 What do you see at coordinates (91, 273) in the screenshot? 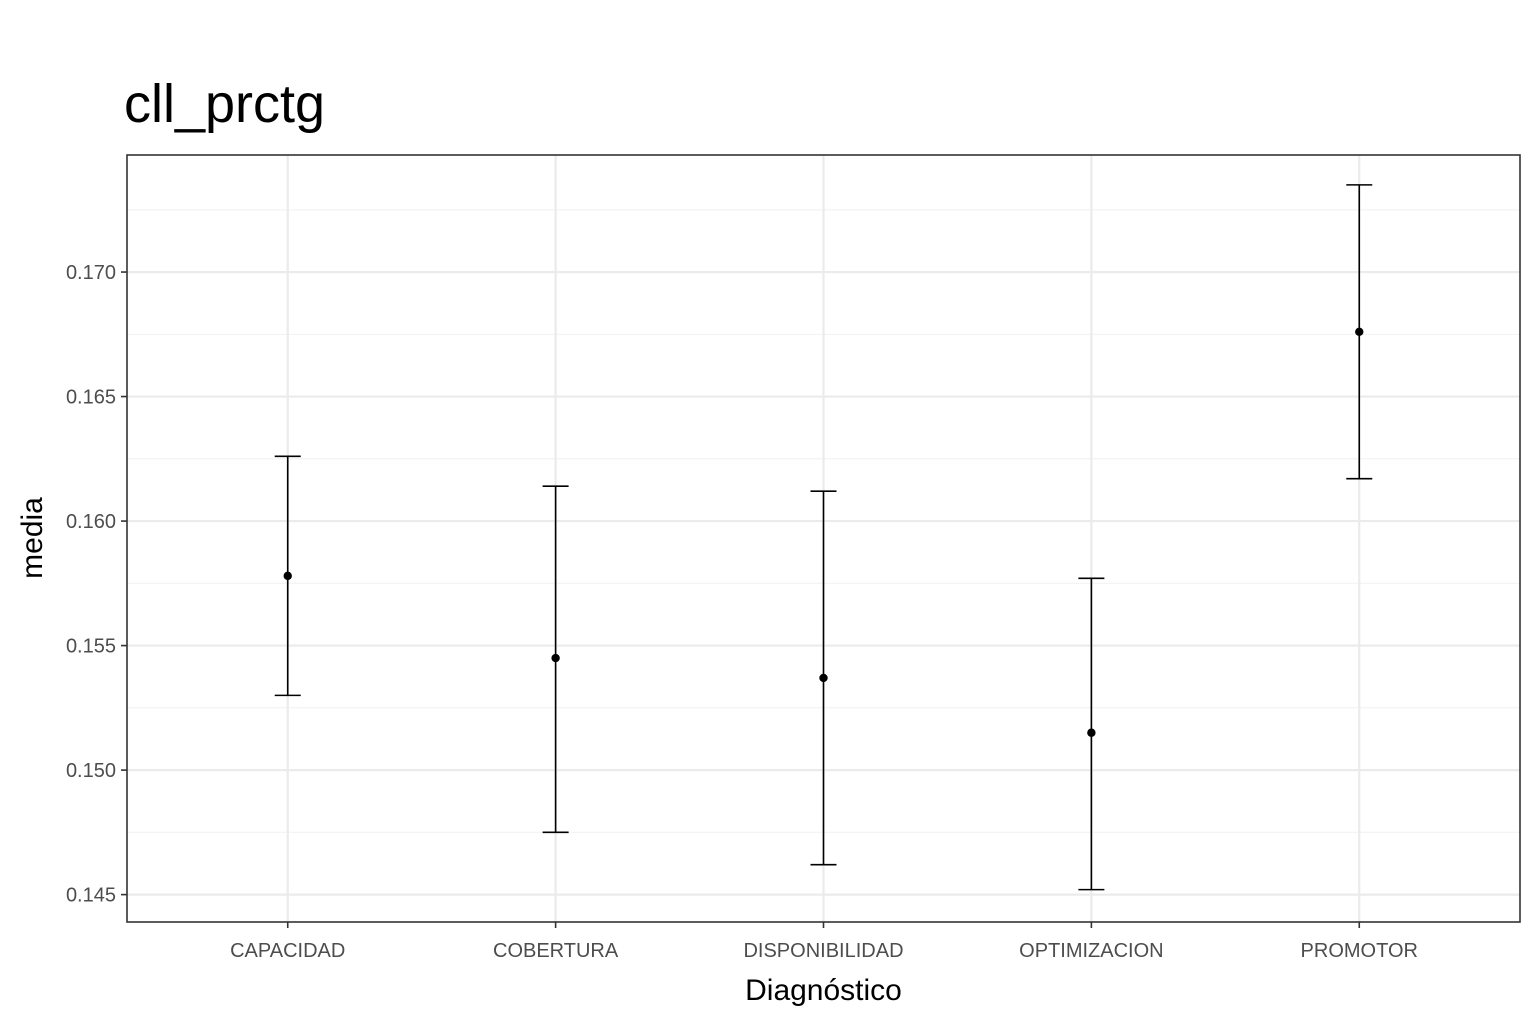
I see `y-tick-label: 0.170` at bounding box center [91, 273].